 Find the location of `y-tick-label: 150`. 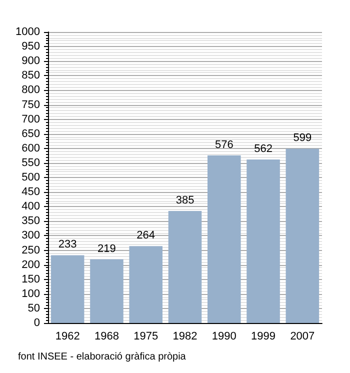

y-tick-label: 150 is located at coordinates (31, 279).